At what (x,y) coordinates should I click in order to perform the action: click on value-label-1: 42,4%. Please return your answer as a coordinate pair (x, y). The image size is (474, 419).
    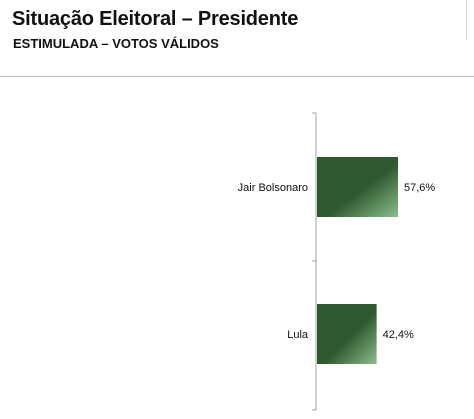
    Looking at the image, I should click on (398, 335).